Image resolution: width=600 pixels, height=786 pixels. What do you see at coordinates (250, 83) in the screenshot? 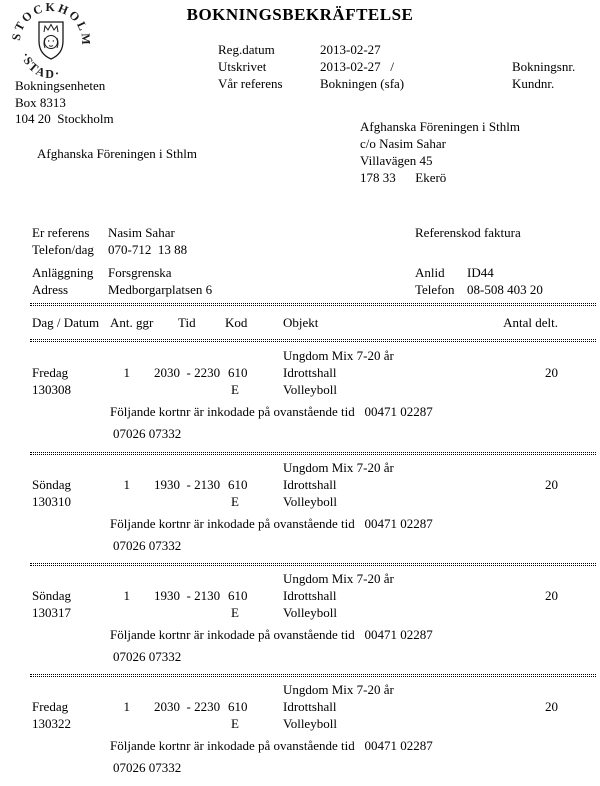
I see `var-referens-label: Vår referens` at bounding box center [250, 83].